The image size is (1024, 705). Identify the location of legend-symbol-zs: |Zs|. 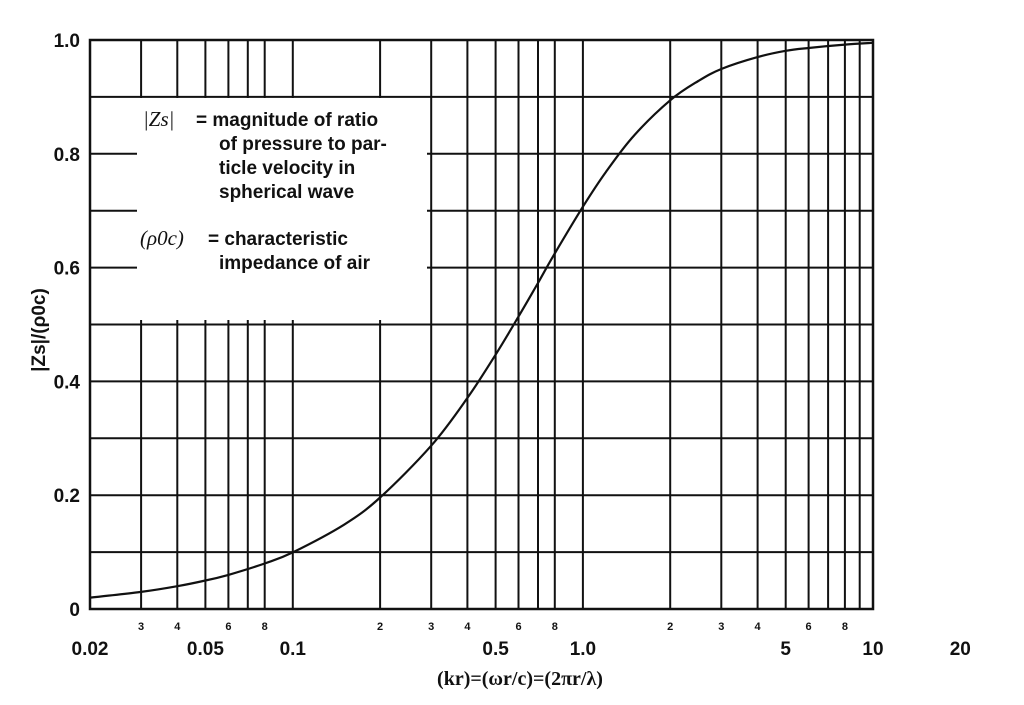
(158, 119).